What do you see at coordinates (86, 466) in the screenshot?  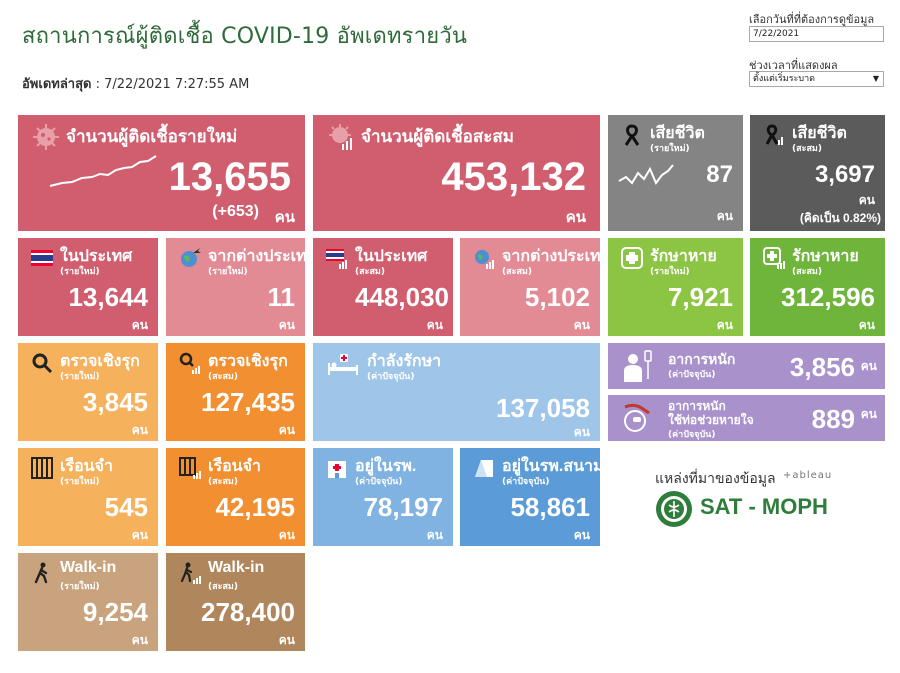 I see `prison-new-label: เรือนจำ` at bounding box center [86, 466].